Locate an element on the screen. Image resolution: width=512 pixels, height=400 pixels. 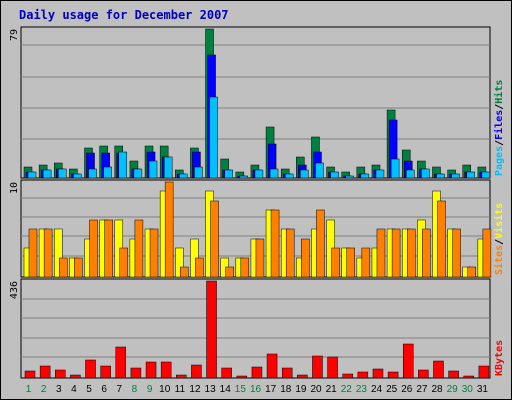
day-label-9: 9 is located at coordinates (150, 389).